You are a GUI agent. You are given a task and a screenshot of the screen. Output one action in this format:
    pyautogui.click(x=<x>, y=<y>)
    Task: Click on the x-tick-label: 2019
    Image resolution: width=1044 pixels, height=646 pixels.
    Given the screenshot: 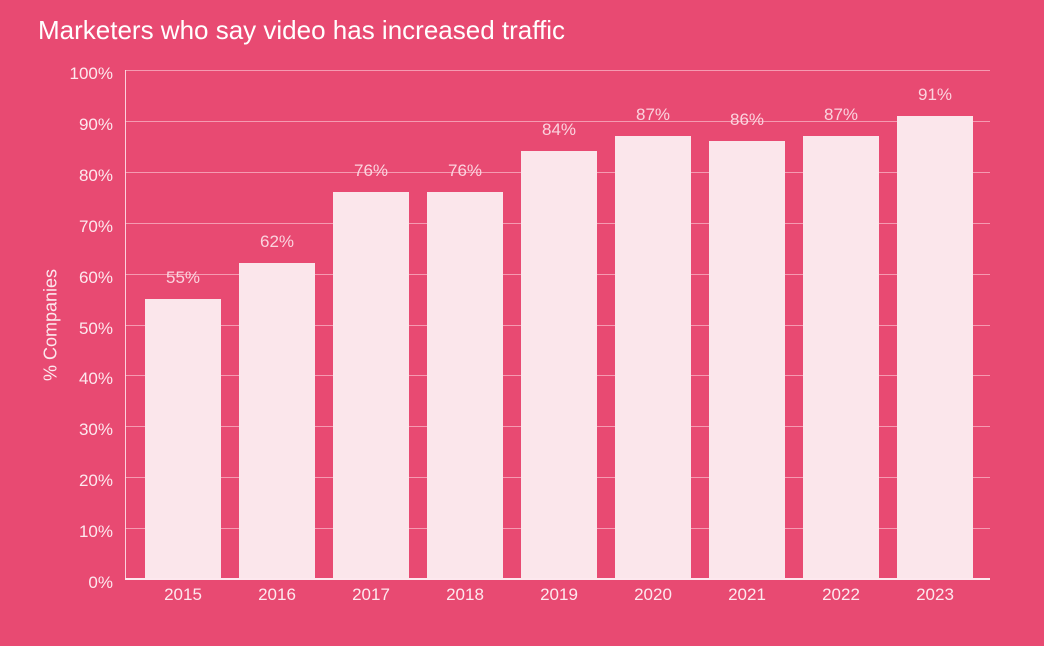 What is the action you would take?
    pyautogui.click(x=559, y=594)
    